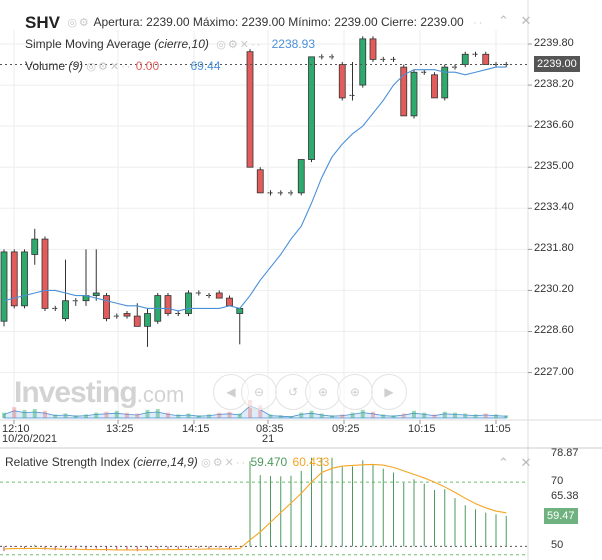 The height and width of the screenshot is (560, 602). I want to click on price-tick-label: 2233.40, so click(554, 207).